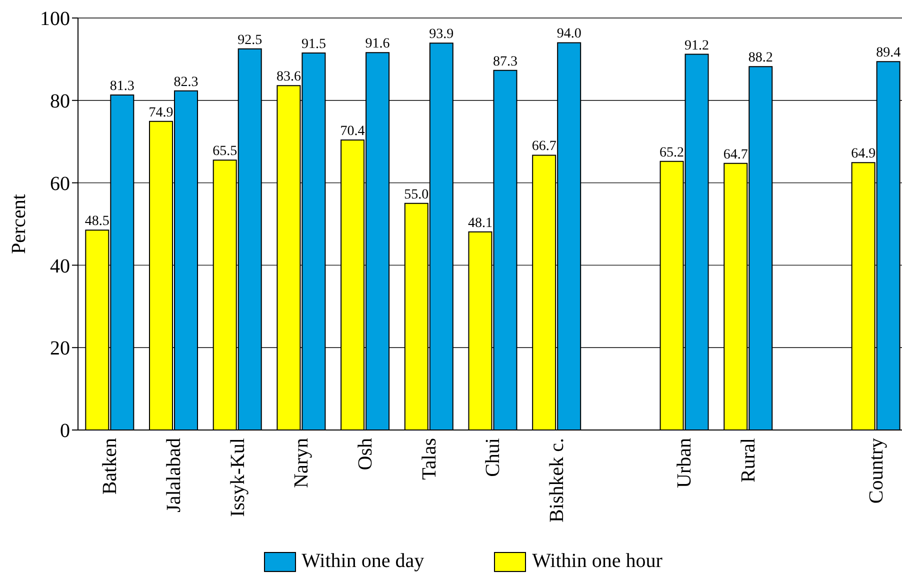 The height and width of the screenshot is (573, 902). Describe the element at coordinates (429, 459) in the screenshot. I see `x-tick-label: Talas` at that location.